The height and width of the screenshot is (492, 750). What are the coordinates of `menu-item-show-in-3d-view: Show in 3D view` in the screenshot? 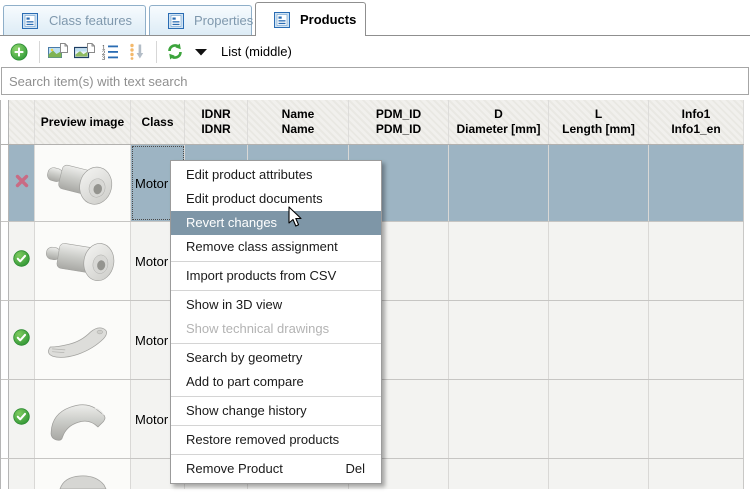 It's located at (276, 305).